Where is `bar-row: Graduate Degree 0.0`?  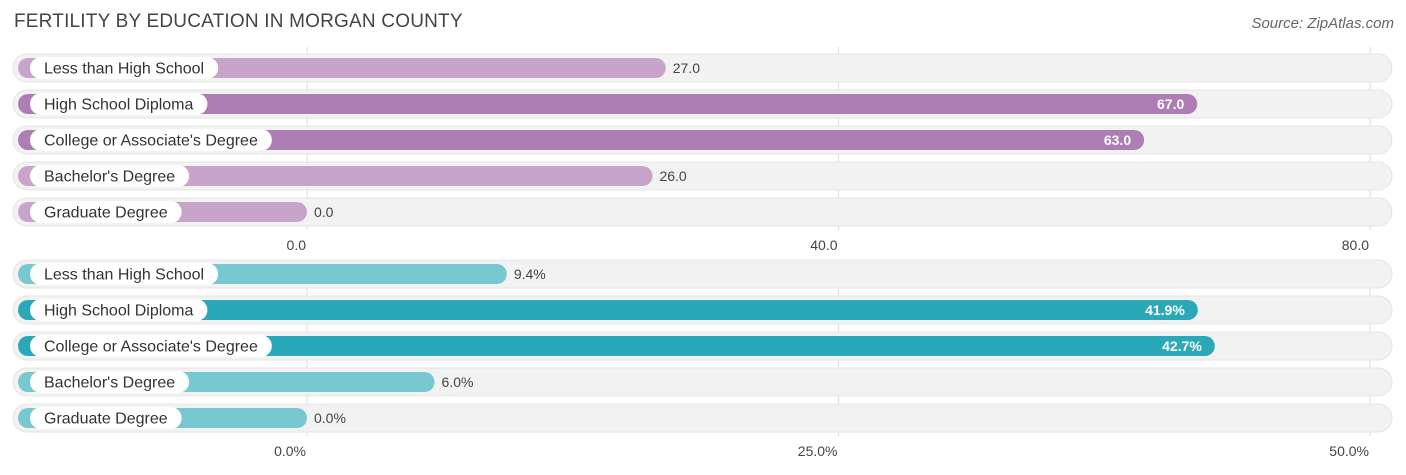
bar-row: Graduate Degree 0.0 is located at coordinates (702, 212).